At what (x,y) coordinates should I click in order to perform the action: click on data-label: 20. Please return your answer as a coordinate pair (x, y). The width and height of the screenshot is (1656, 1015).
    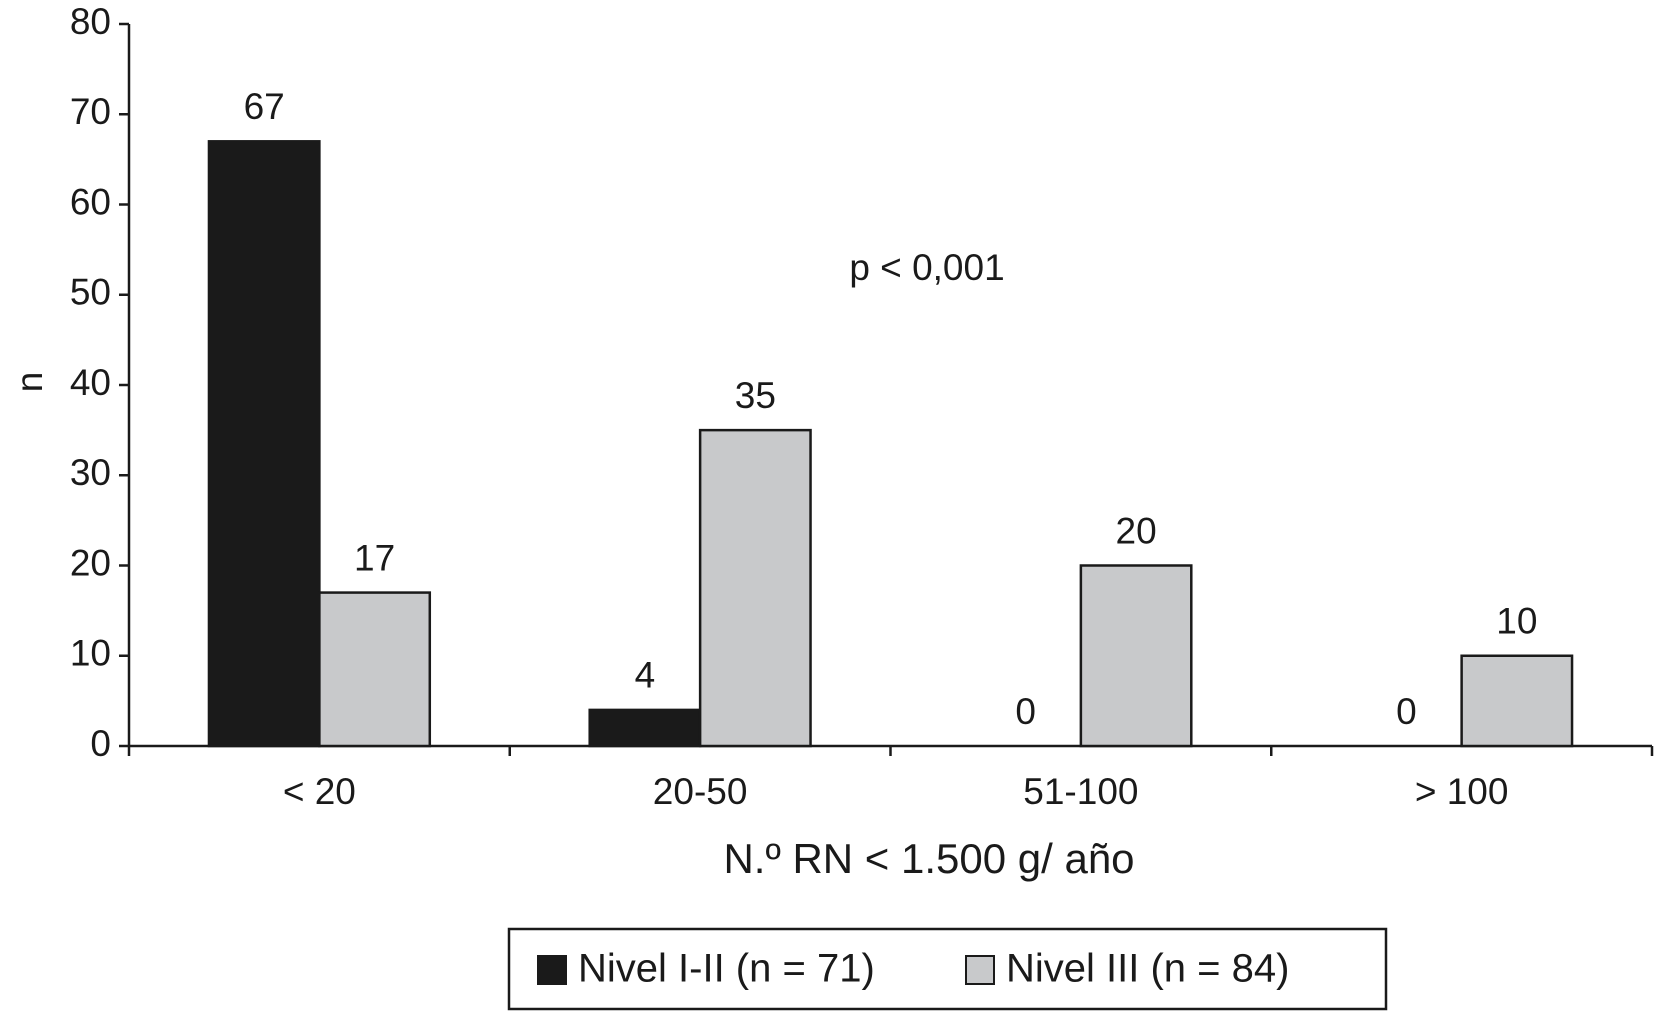
    Looking at the image, I should click on (1136, 530).